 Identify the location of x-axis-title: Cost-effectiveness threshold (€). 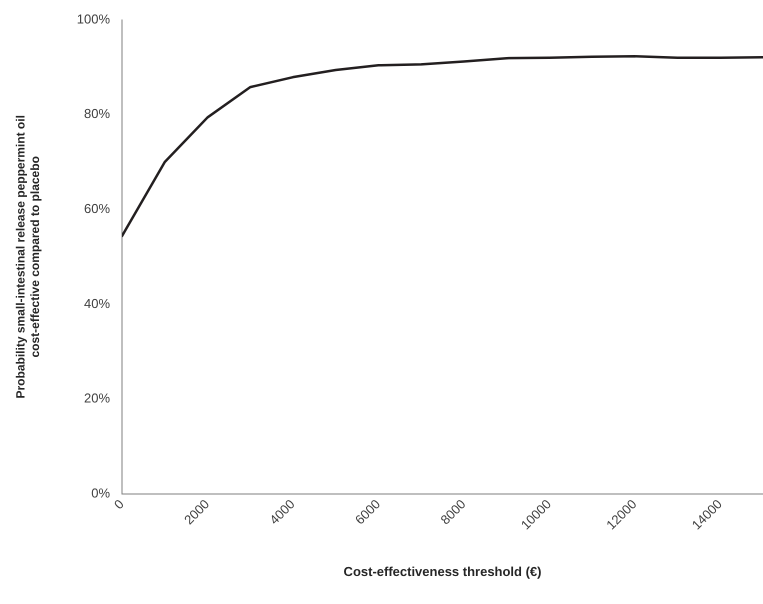
(443, 571).